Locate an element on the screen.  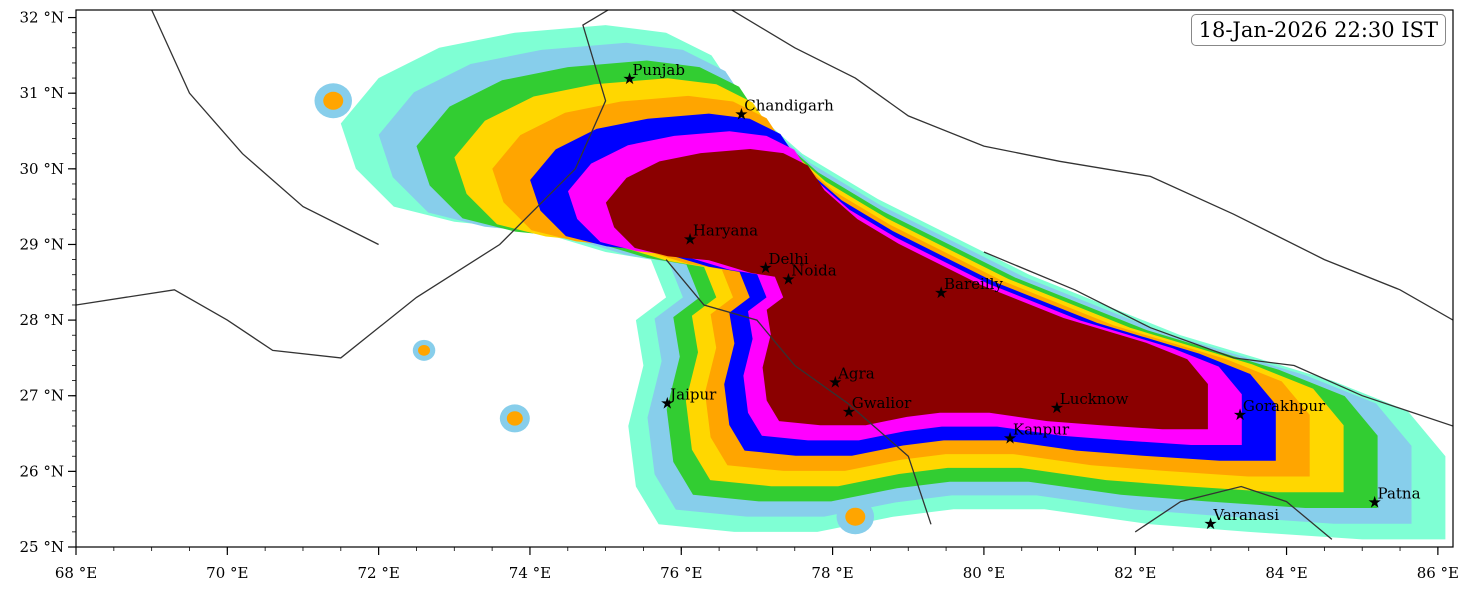
y-tick-label: 28 °N is located at coordinates (42, 320).